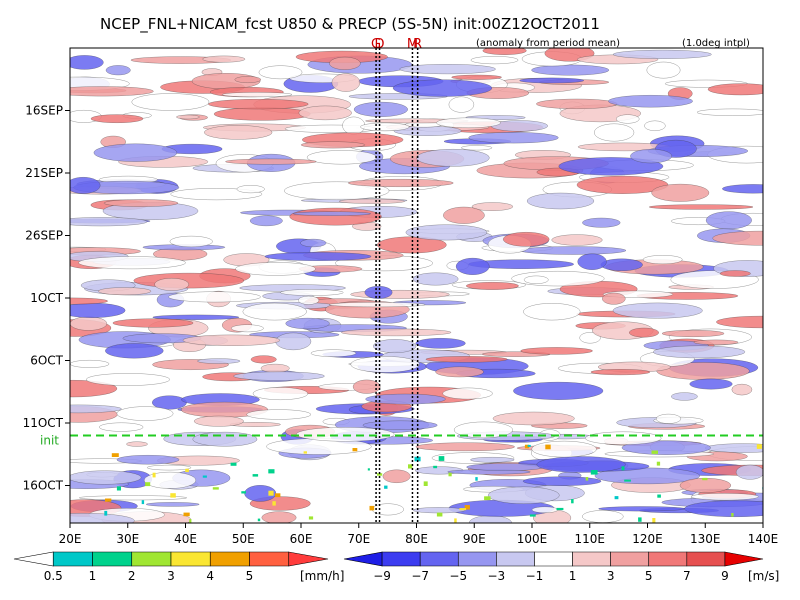  Describe the element at coordinates (561, 567) in the screenshot. I see `u850-colorbar: −9 −7 −5 −3 −1 1 3 5 7 9 [m/s]` at that location.